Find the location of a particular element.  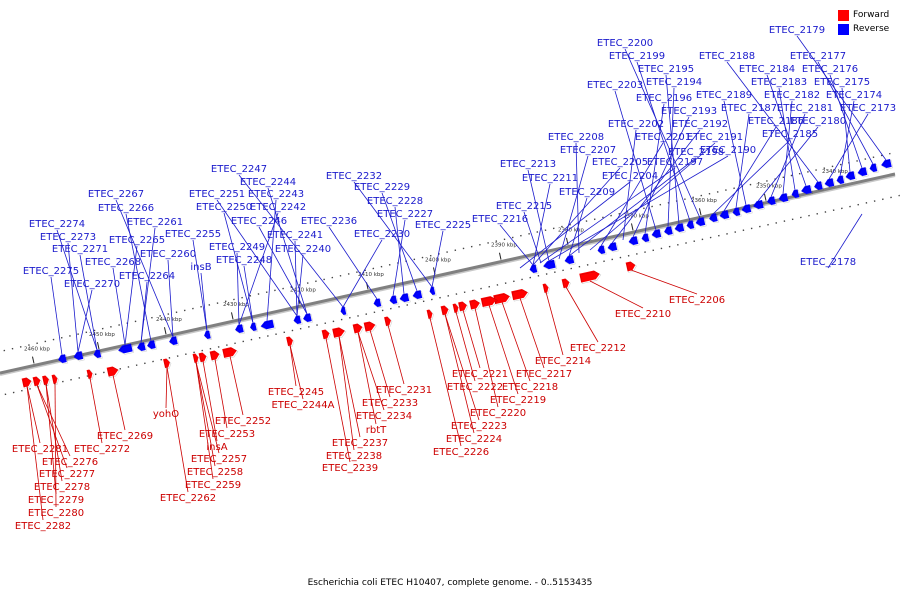

gene-label-etec-2192: ETEC_2192 is located at coordinates (669, 181).